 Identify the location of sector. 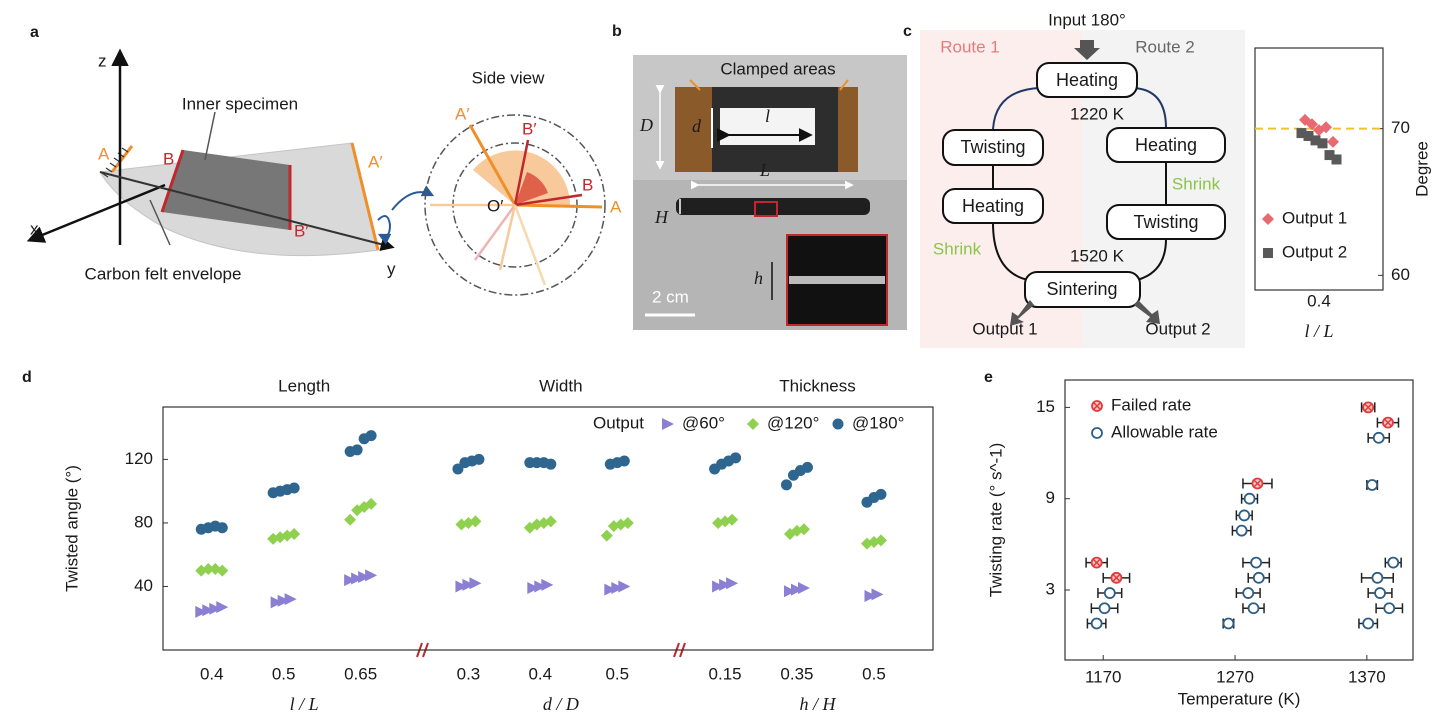
(531, 188).